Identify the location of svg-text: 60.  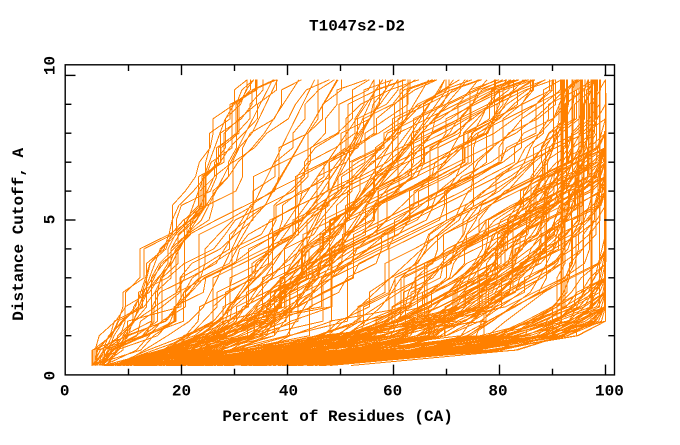
(392, 391).